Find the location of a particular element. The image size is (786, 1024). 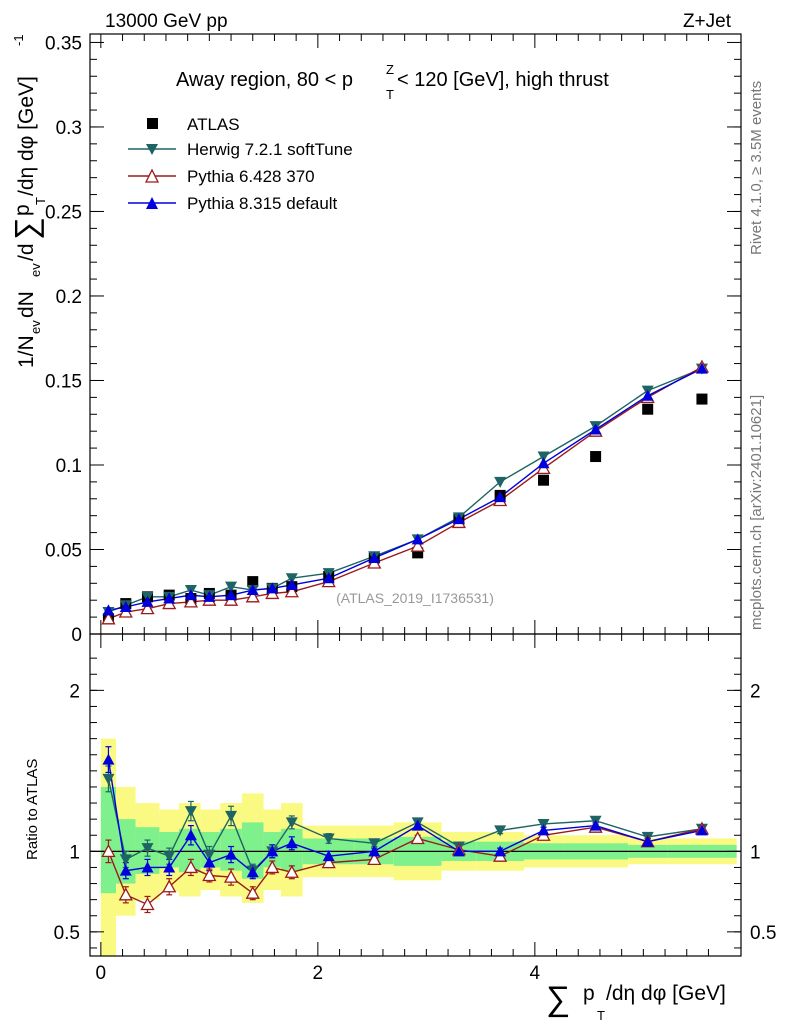

ylabel-sigma: ∑ is located at coordinates (26, 228).